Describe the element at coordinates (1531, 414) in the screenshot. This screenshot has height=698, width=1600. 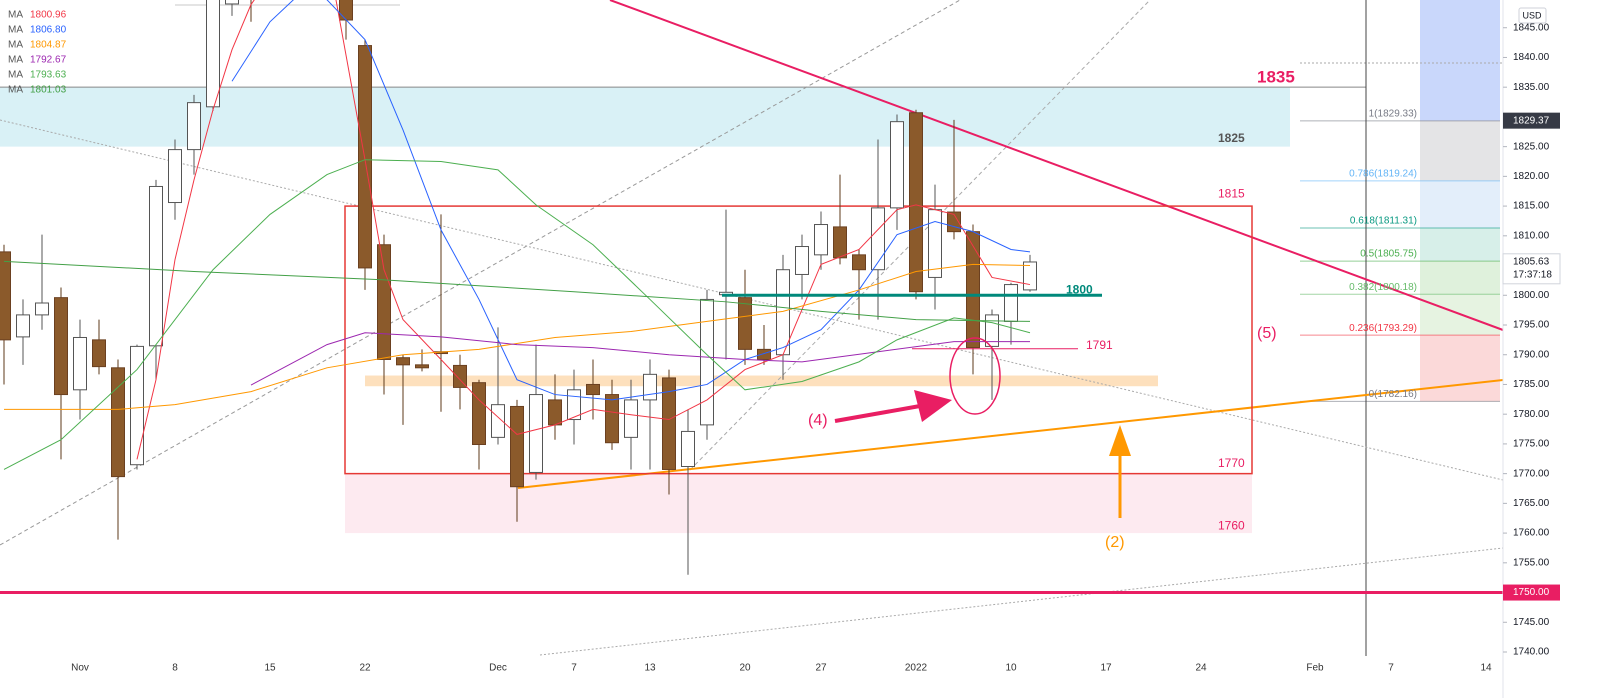
I see `y-tick-label: 1780.00` at that location.